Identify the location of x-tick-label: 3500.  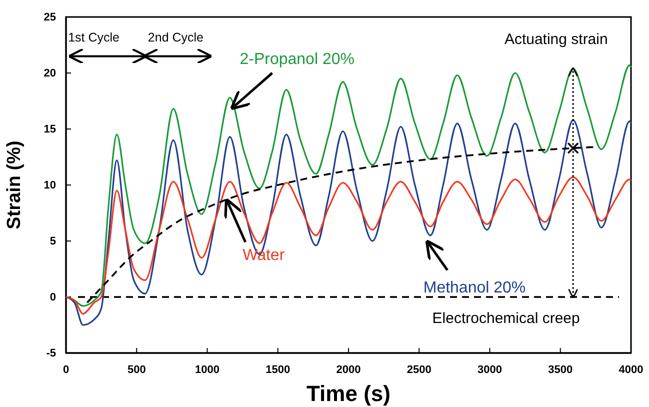
(560, 370).